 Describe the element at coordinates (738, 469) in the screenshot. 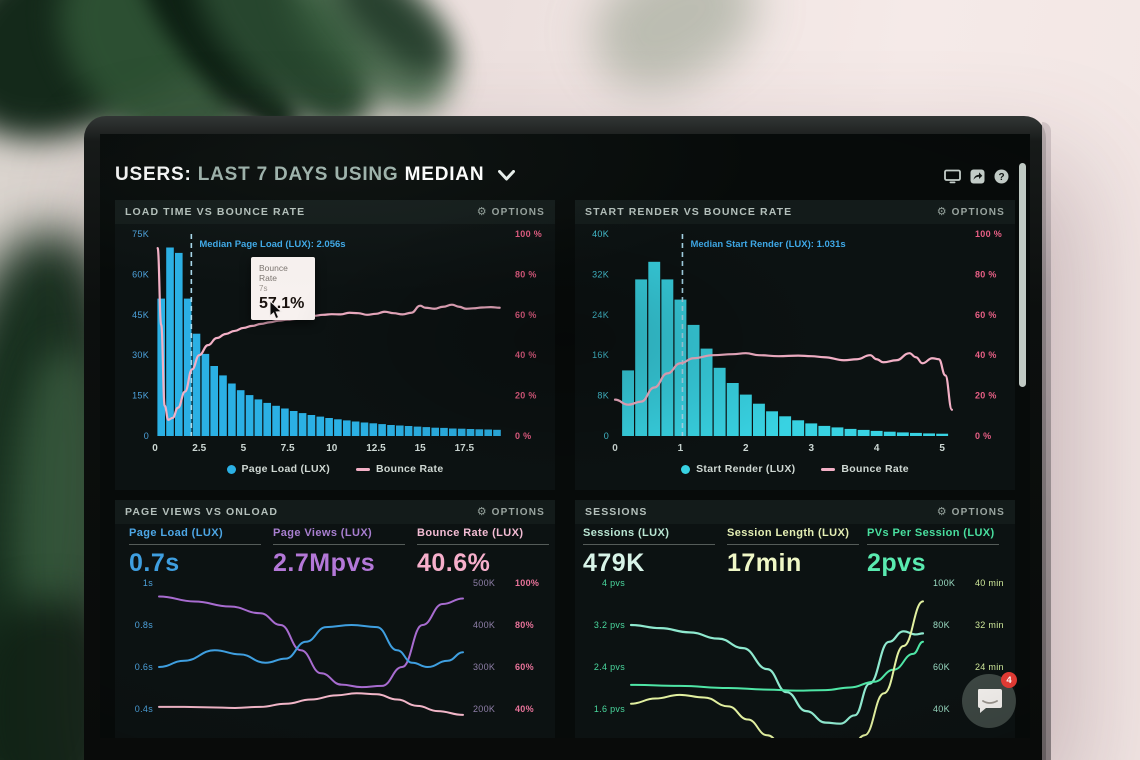

I see `legend-start-render: Start Render (LUX)` at that location.